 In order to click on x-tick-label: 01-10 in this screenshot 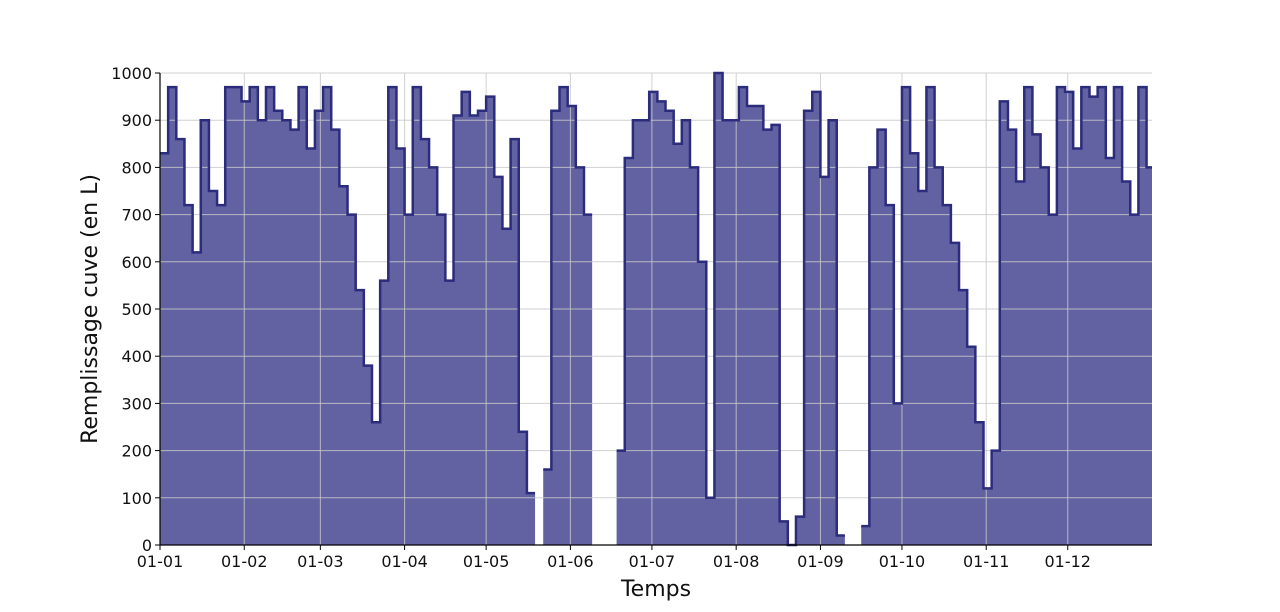, I will do `click(902, 561)`.